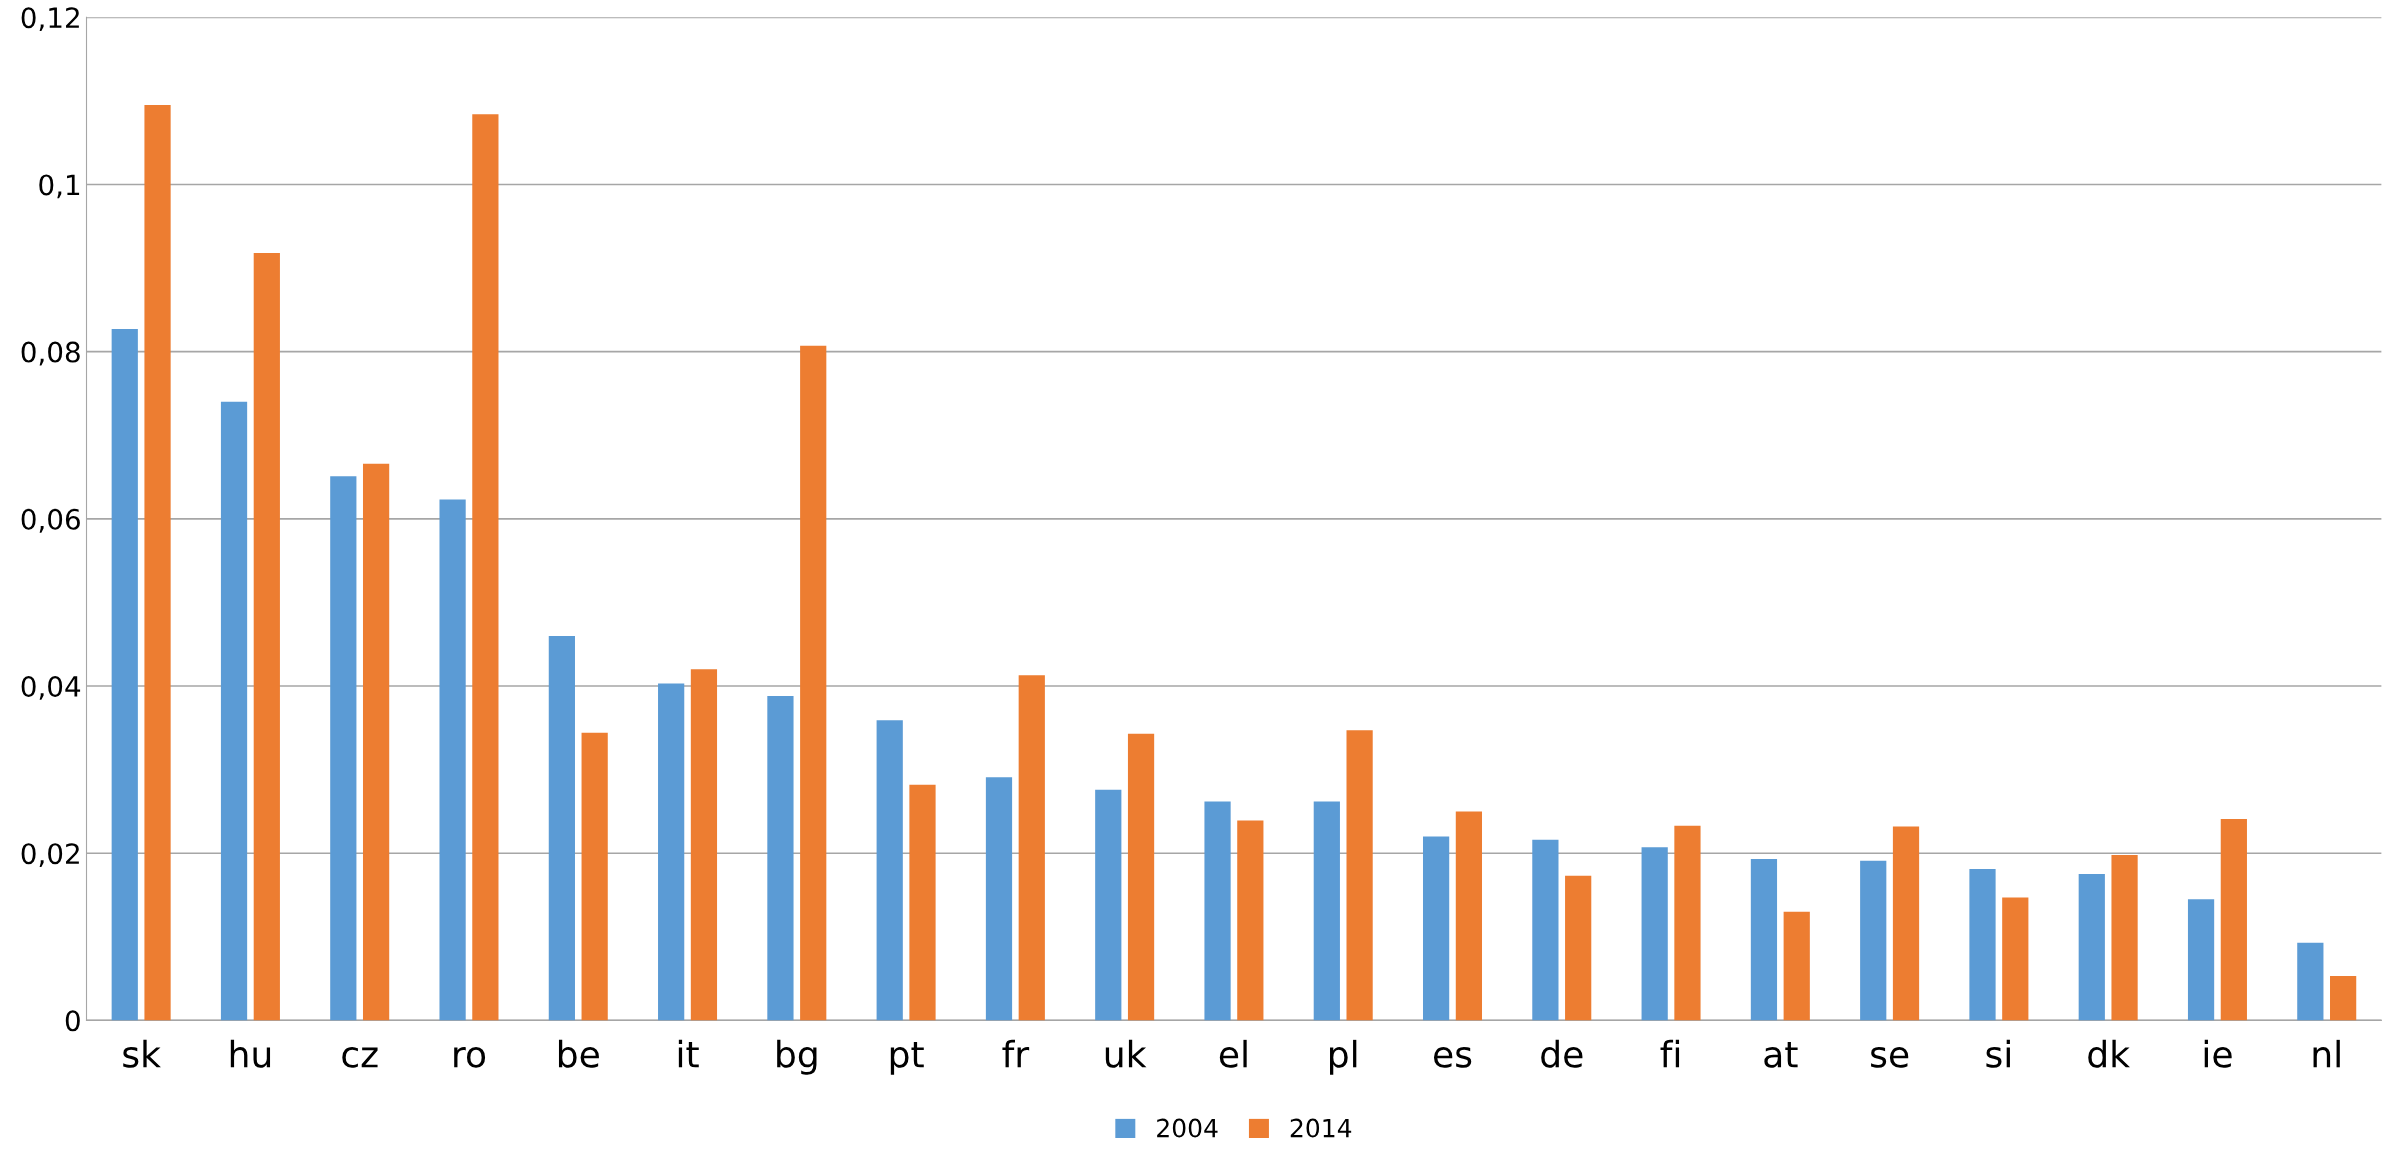 This screenshot has width=2403, height=1153. Describe the element at coordinates (142, 1053) in the screenshot. I see `x-tick-label: sk` at that location.